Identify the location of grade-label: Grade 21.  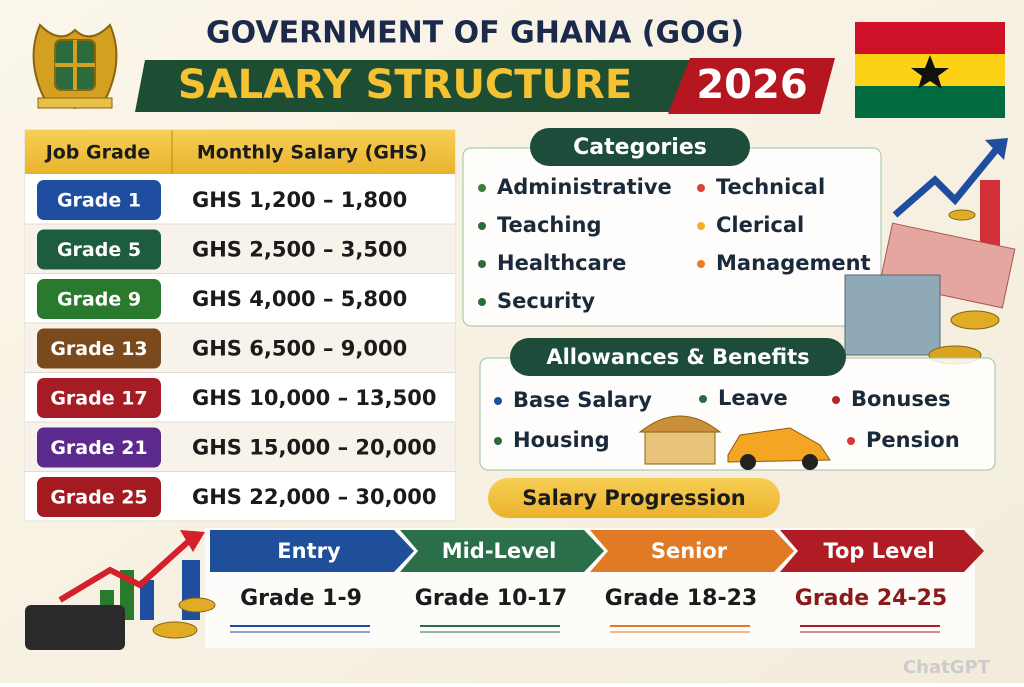
(98, 448).